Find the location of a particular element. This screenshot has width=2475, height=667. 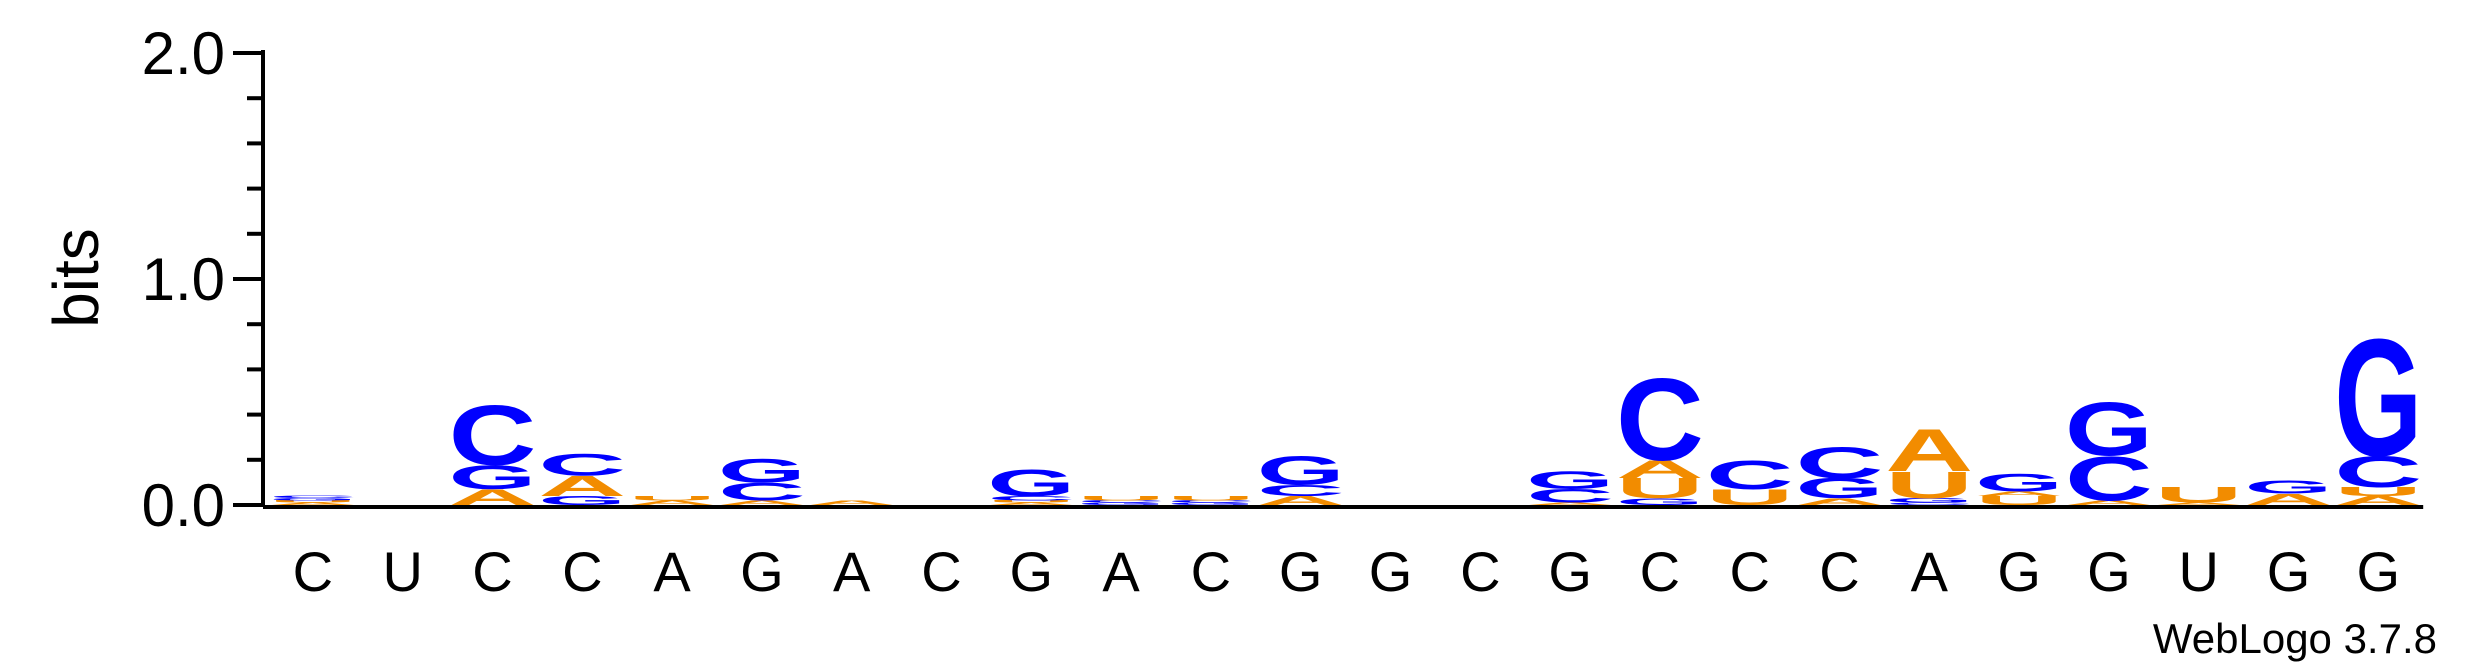

y-axis-label: bits is located at coordinates (76, 278).